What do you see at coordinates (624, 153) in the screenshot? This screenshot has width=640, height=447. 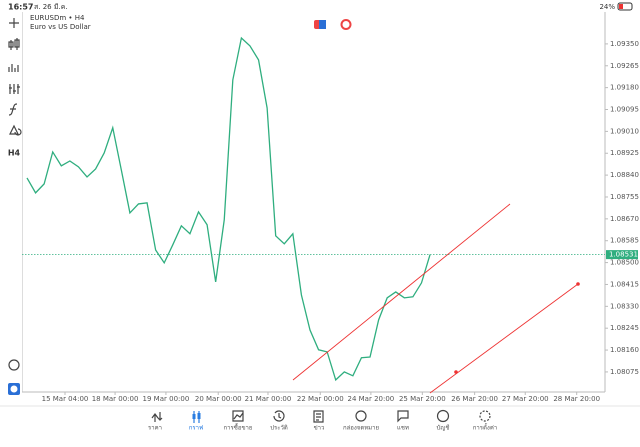 I see `y-tick-label: 1.08925` at bounding box center [624, 153].